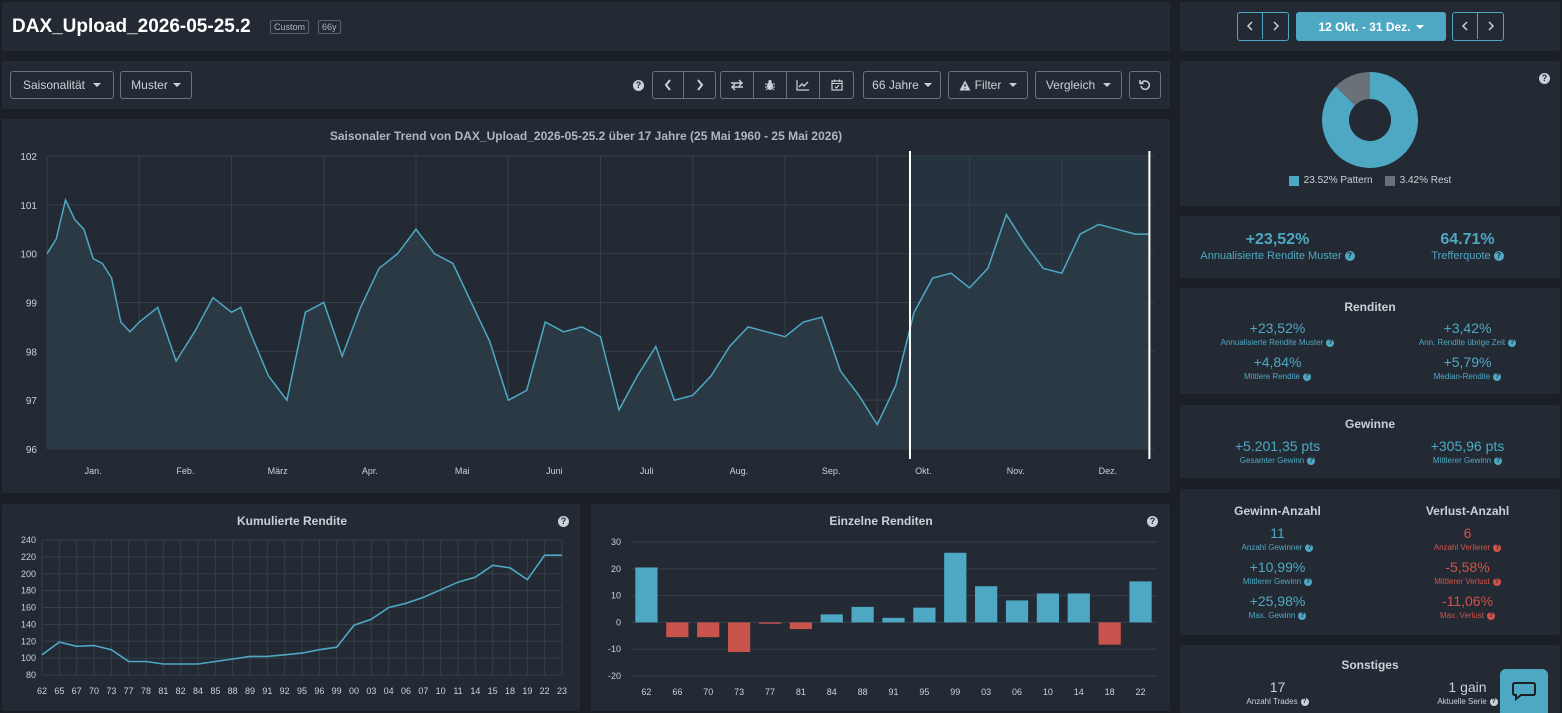 The height and width of the screenshot is (713, 1562). Describe the element at coordinates (1338, 180) in the screenshot. I see `legend-pattern-label: 23.52% Pattern` at that location.